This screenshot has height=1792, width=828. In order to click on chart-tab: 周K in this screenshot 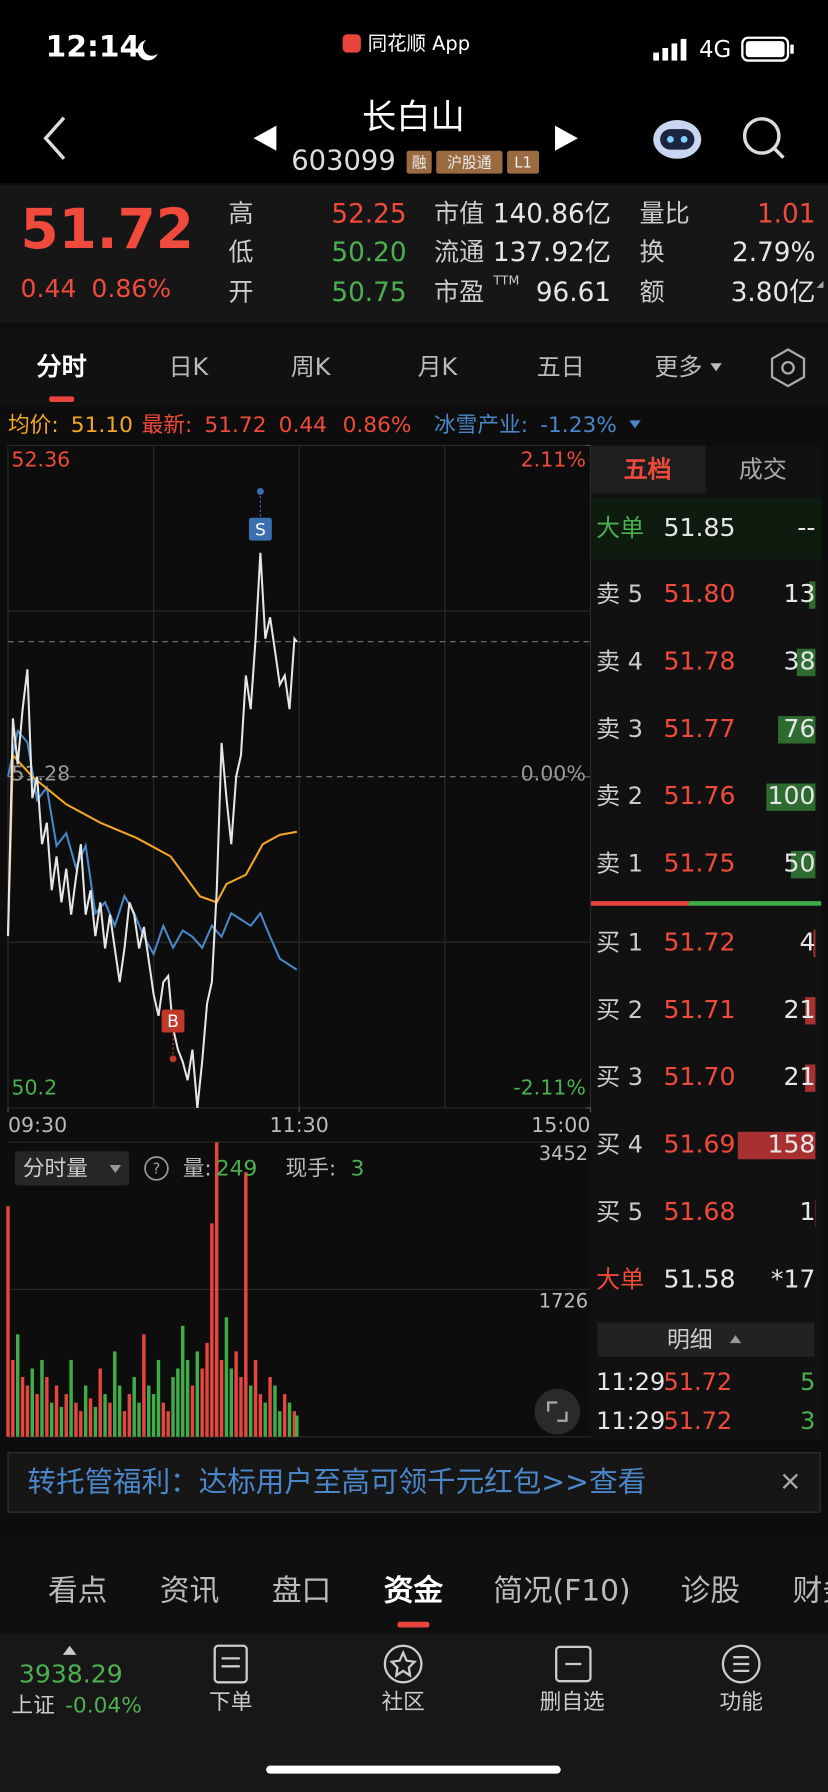, I will do `click(311, 367)`.